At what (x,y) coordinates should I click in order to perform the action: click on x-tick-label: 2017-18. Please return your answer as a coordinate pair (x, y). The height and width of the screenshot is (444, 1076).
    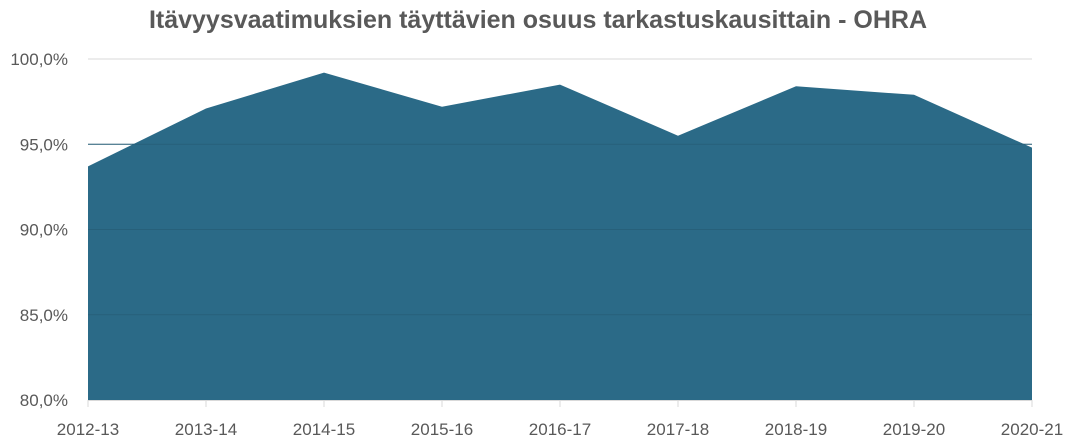
    Looking at the image, I should click on (678, 429).